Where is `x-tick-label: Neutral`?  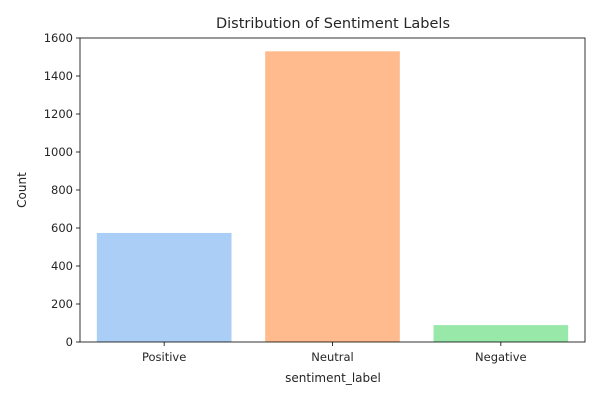
x-tick-label: Neutral is located at coordinates (332, 357).